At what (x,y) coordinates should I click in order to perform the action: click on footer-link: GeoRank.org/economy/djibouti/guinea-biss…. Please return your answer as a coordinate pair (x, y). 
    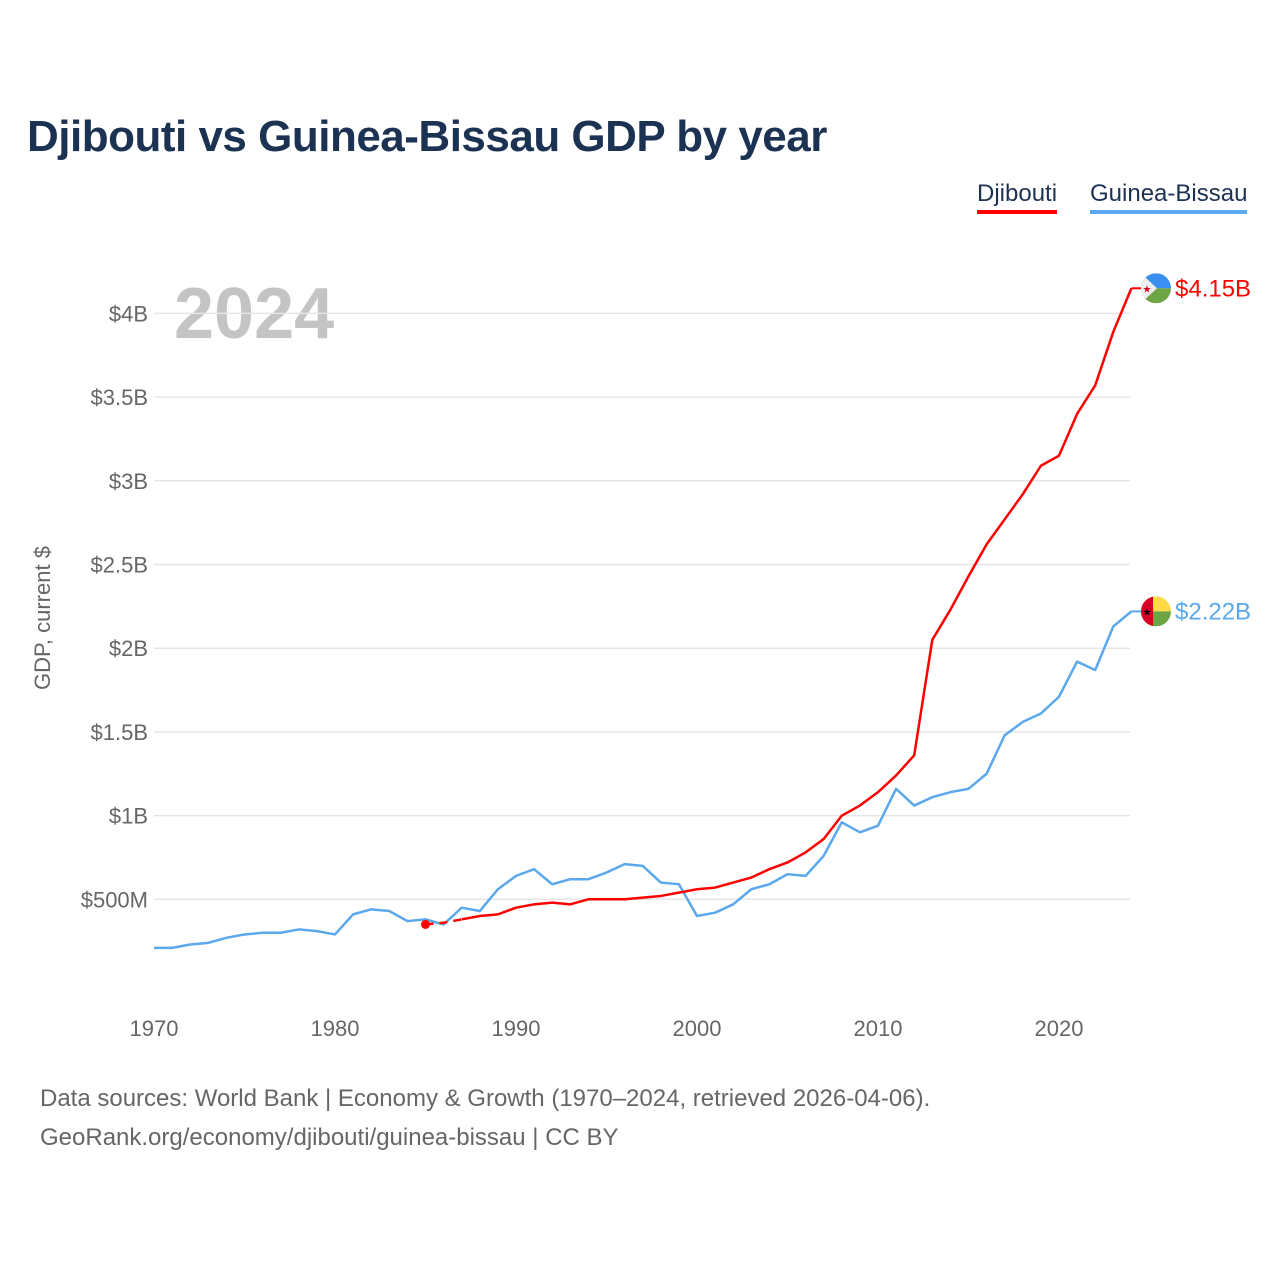
    Looking at the image, I should click on (329, 1137).